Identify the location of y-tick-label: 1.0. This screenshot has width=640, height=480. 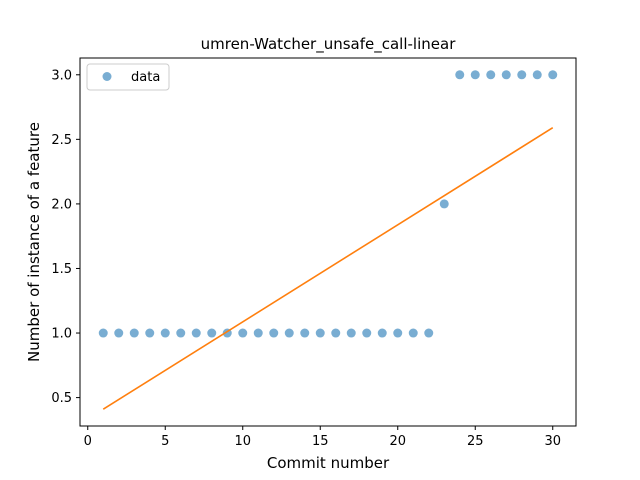
(61, 334).